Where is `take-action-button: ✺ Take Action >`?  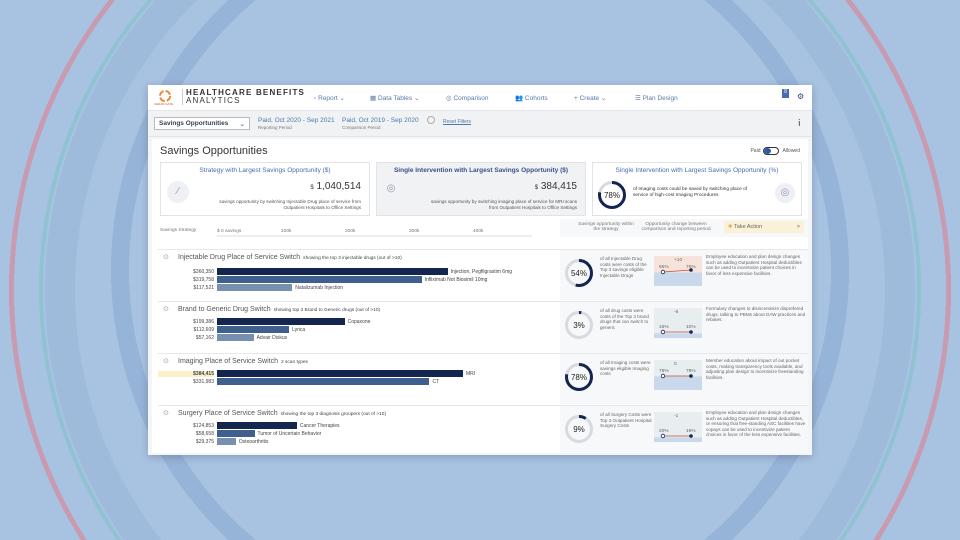
take-action-button: ✺ Take Action > is located at coordinates (764, 227).